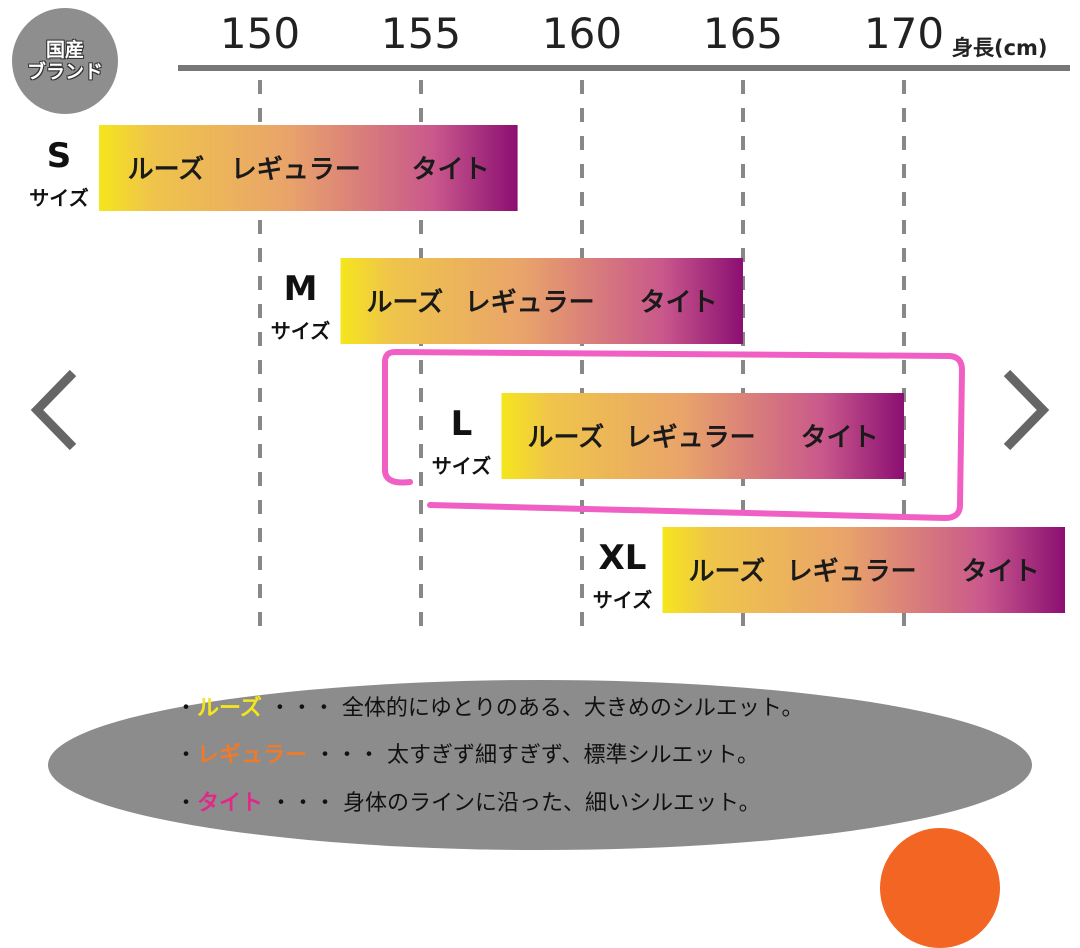 This screenshot has width=1080, height=948. I want to click on domestic-brand-badge: 国産 ブランド, so click(65, 61).